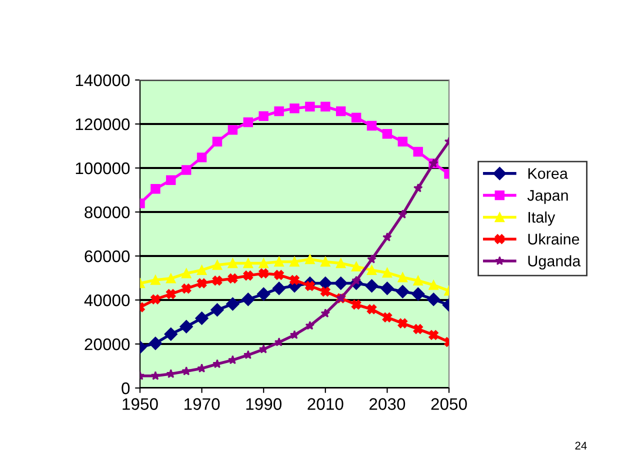 Image resolution: width=618 pixels, height=461 pixels. What do you see at coordinates (548, 173) in the screenshot?
I see `legend-label: Korea` at bounding box center [548, 173].